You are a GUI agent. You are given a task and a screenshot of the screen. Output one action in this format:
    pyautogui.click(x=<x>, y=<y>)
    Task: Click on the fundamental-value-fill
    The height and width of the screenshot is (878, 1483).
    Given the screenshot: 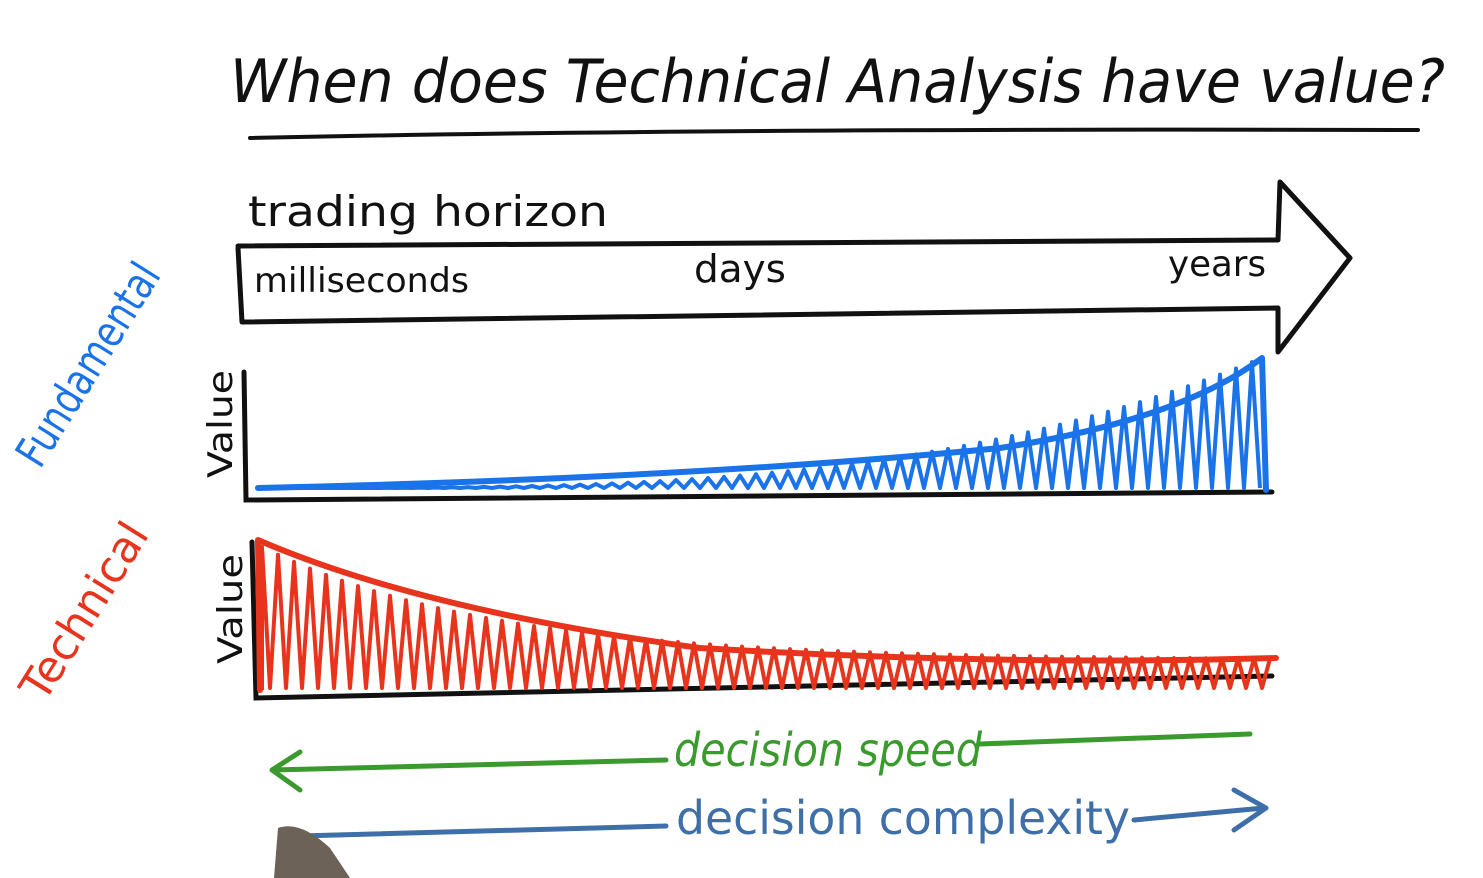 What is the action you would take?
    pyautogui.click(x=760, y=425)
    